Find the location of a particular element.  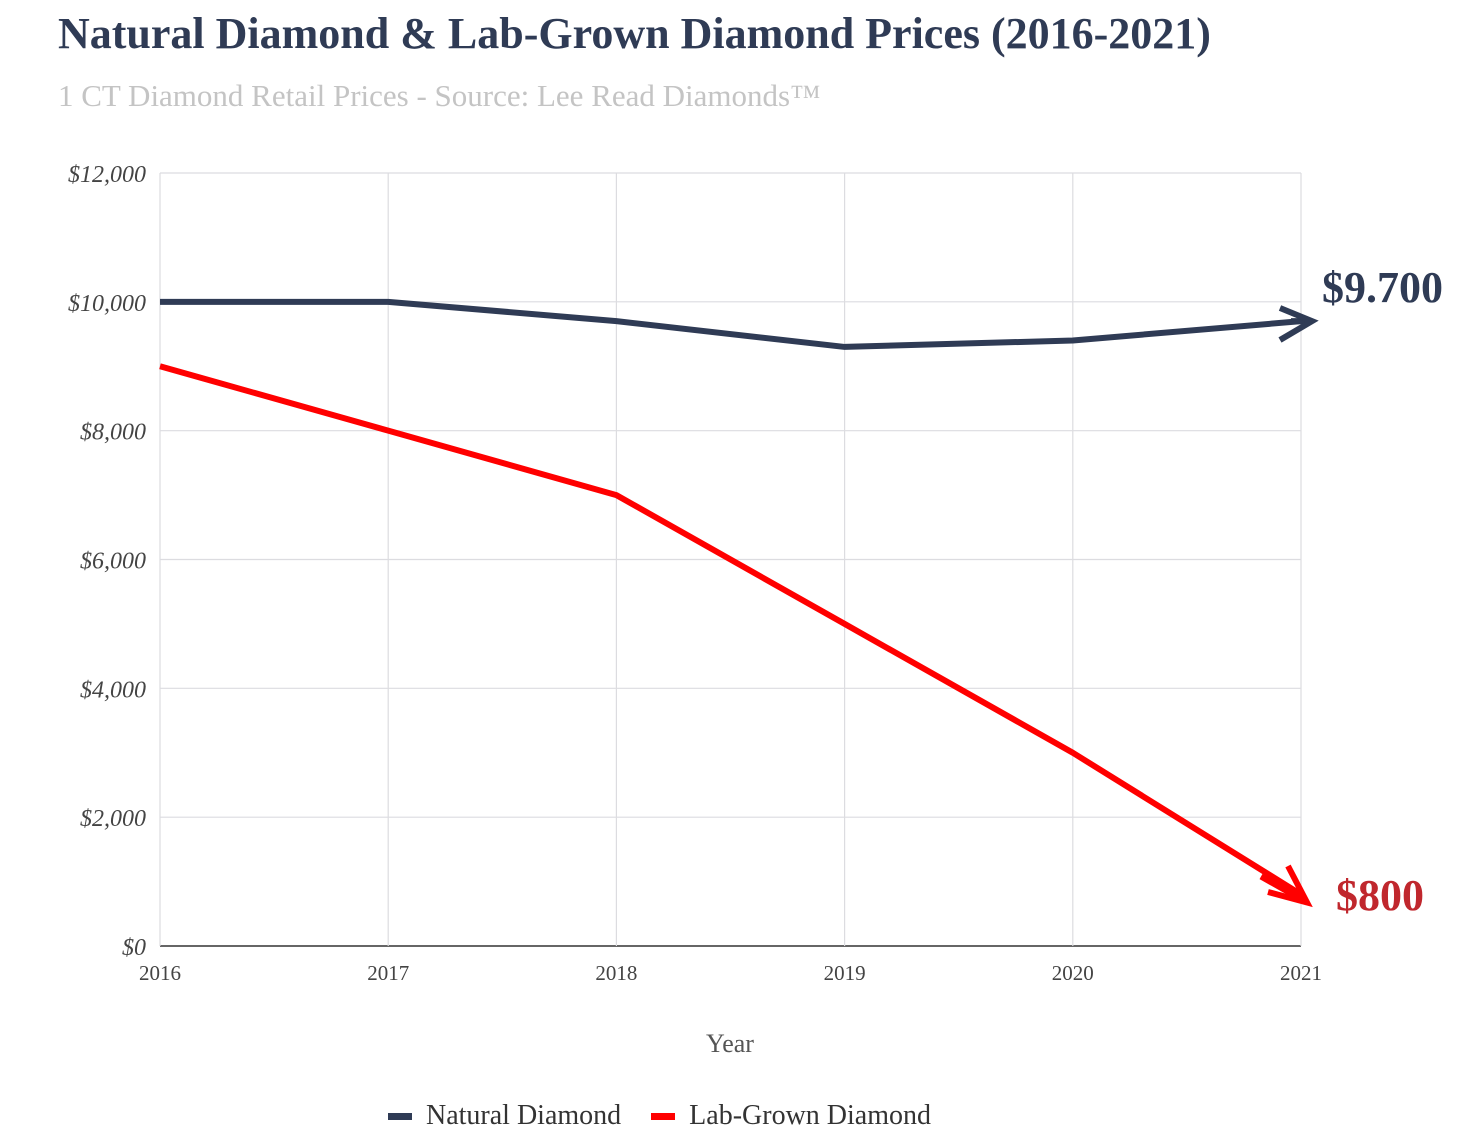

legend-swatch-lab-grown is located at coordinates (663, 1116).